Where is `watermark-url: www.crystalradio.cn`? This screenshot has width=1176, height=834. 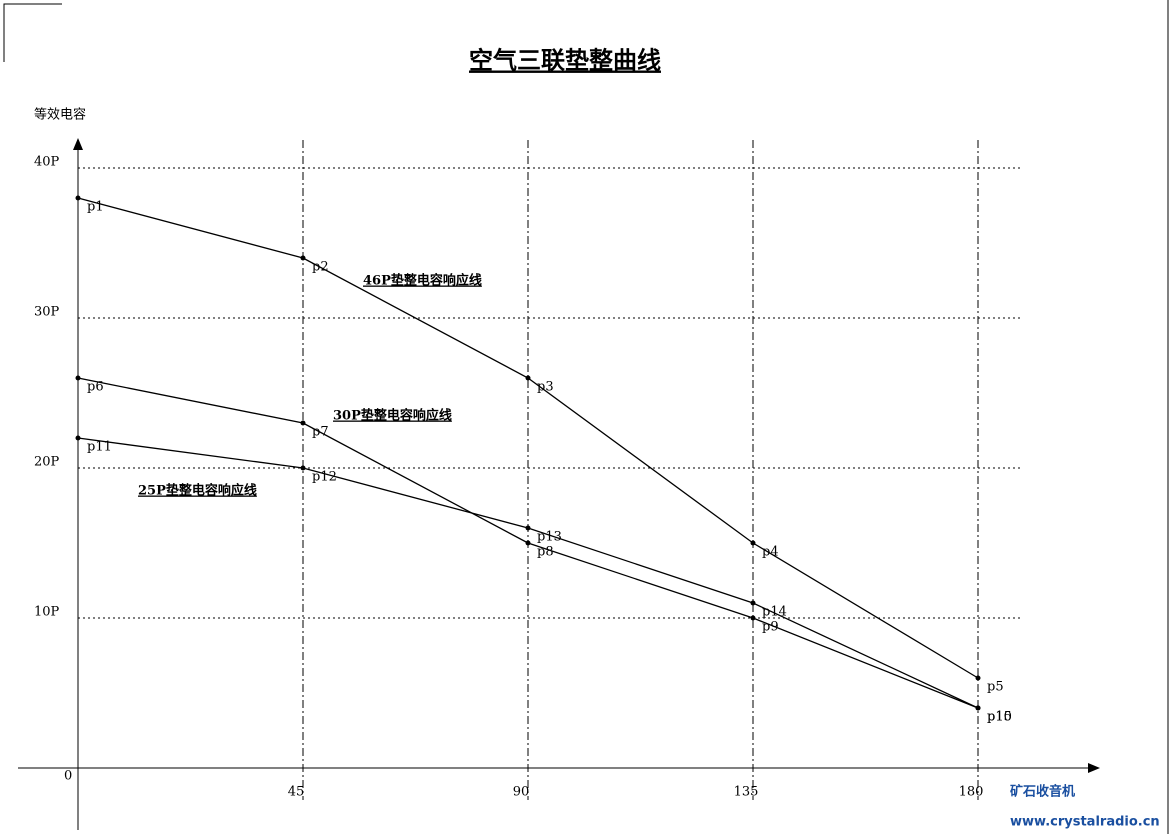
watermark-url: www.crystalradio.cn is located at coordinates (1085, 822).